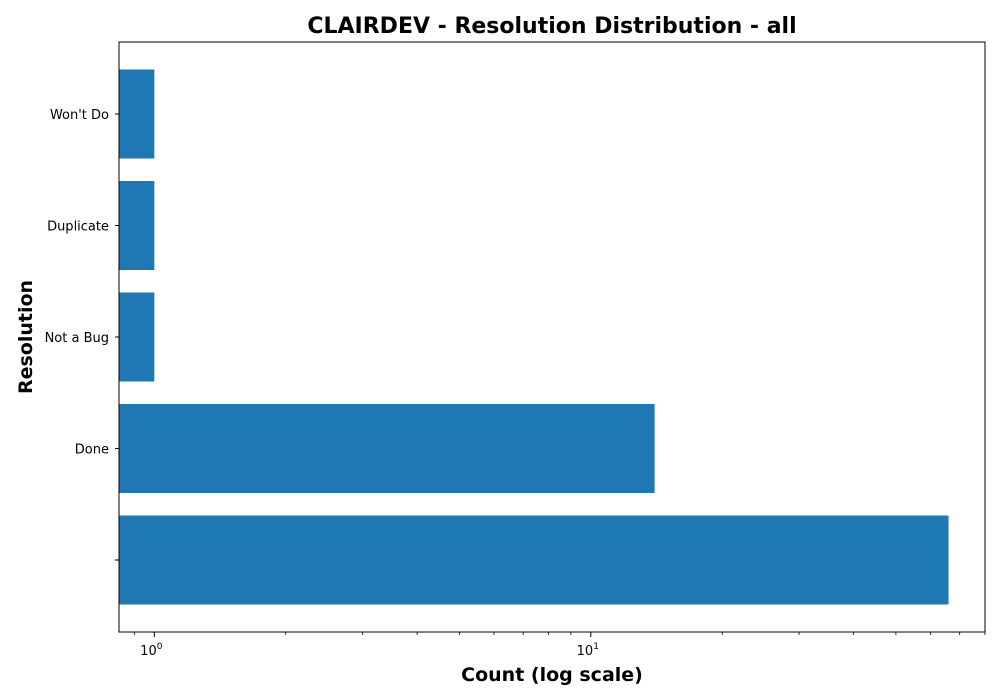  I want to click on y-tick-label: Won't Do, so click(79, 115).